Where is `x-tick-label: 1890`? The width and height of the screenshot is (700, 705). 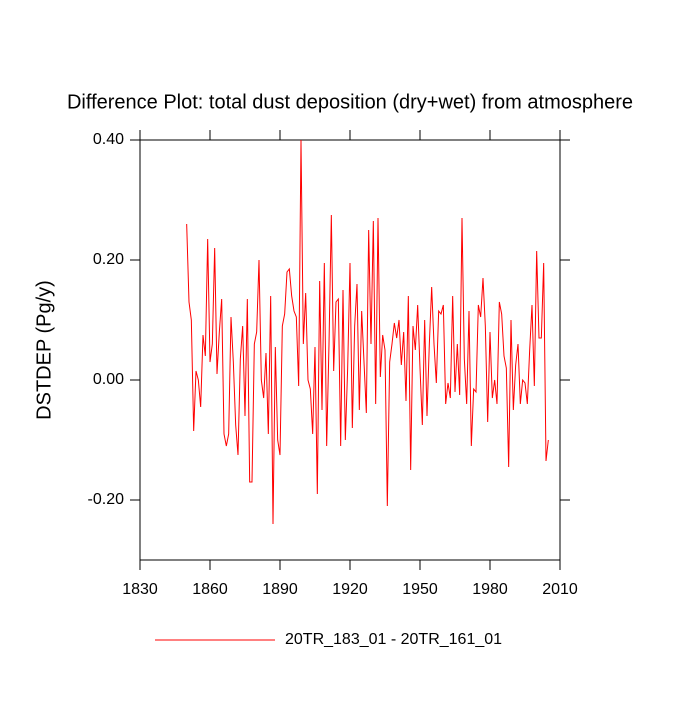
x-tick-label: 1890 is located at coordinates (280, 589).